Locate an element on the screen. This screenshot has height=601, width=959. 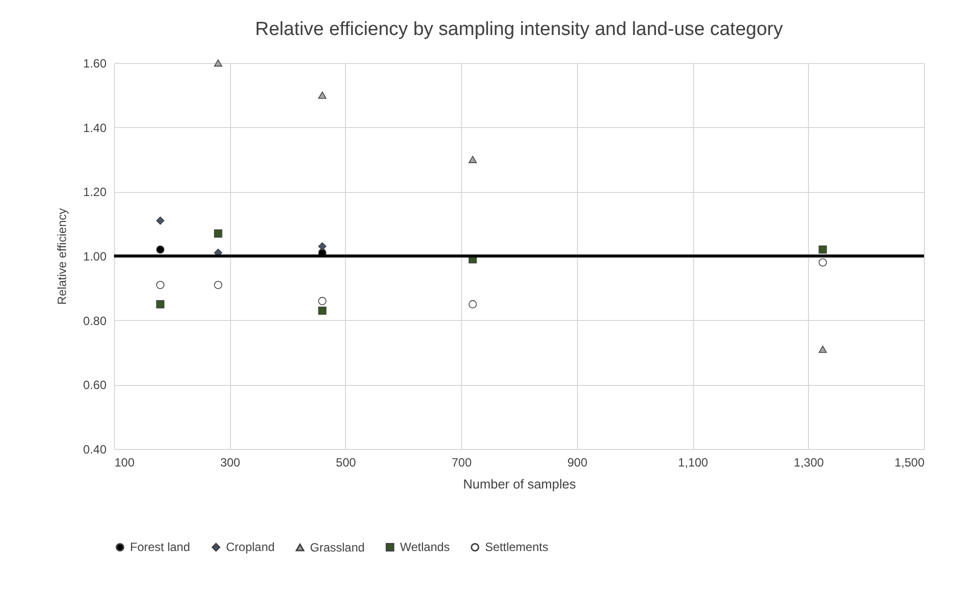
legend-label: Forest land is located at coordinates (160, 547).